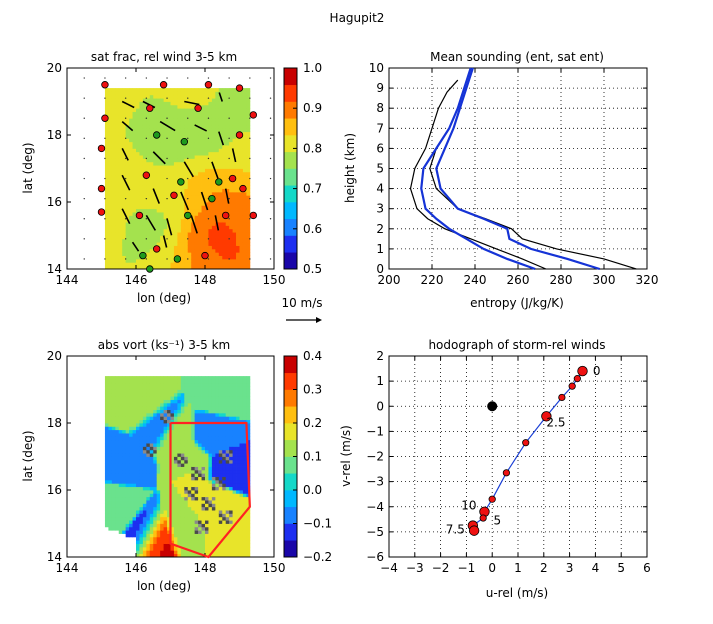 The image size is (713, 624). Describe the element at coordinates (181, 182) in the screenshot. I see `station-marker-green` at that location.